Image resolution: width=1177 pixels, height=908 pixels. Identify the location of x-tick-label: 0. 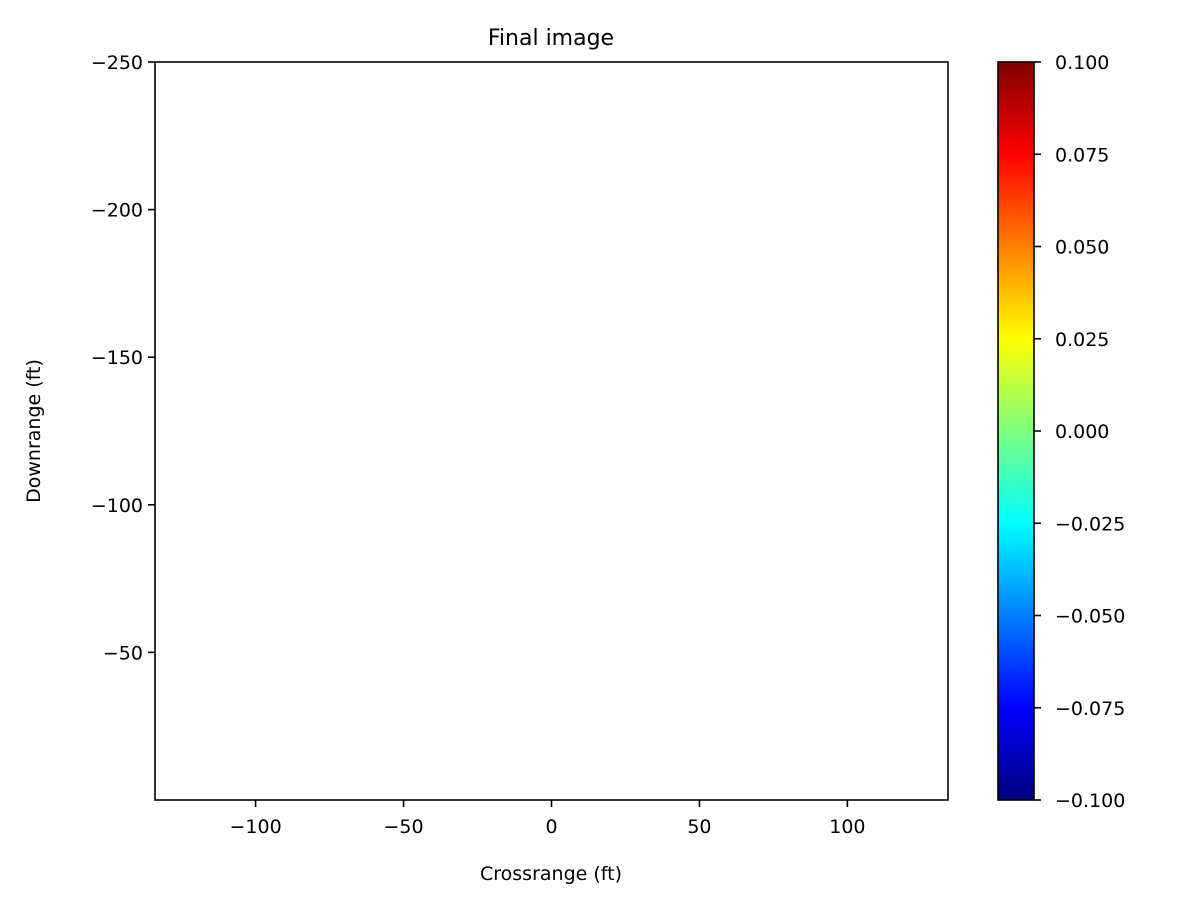
(551, 827).